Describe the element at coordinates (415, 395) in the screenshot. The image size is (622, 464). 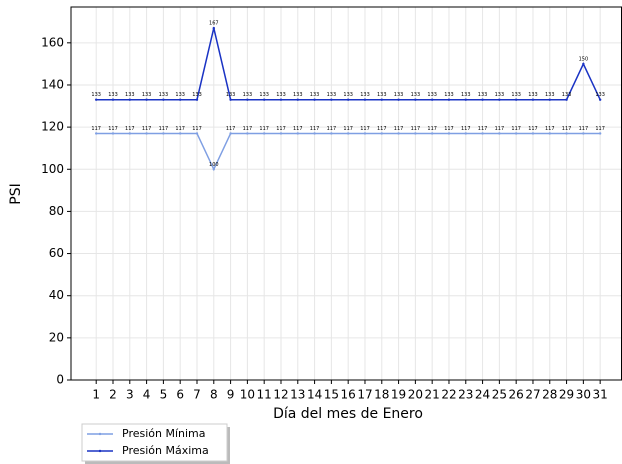
I see `x-tick-label: 20` at that location.